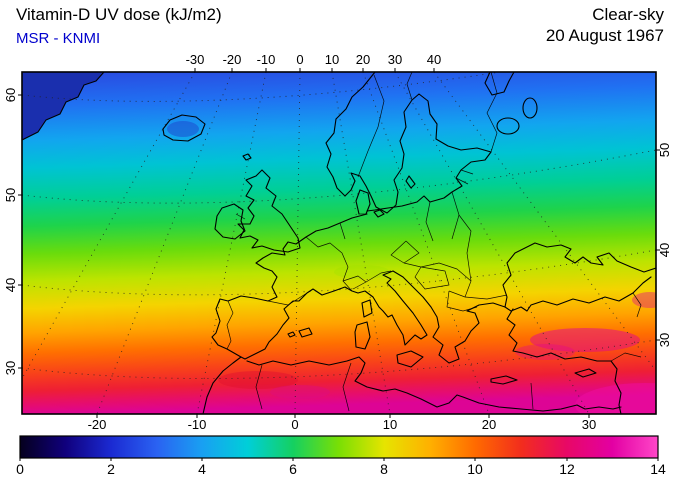  What do you see at coordinates (20, 469) in the screenshot?
I see `colorbar-tick-label: 0` at bounding box center [20, 469].